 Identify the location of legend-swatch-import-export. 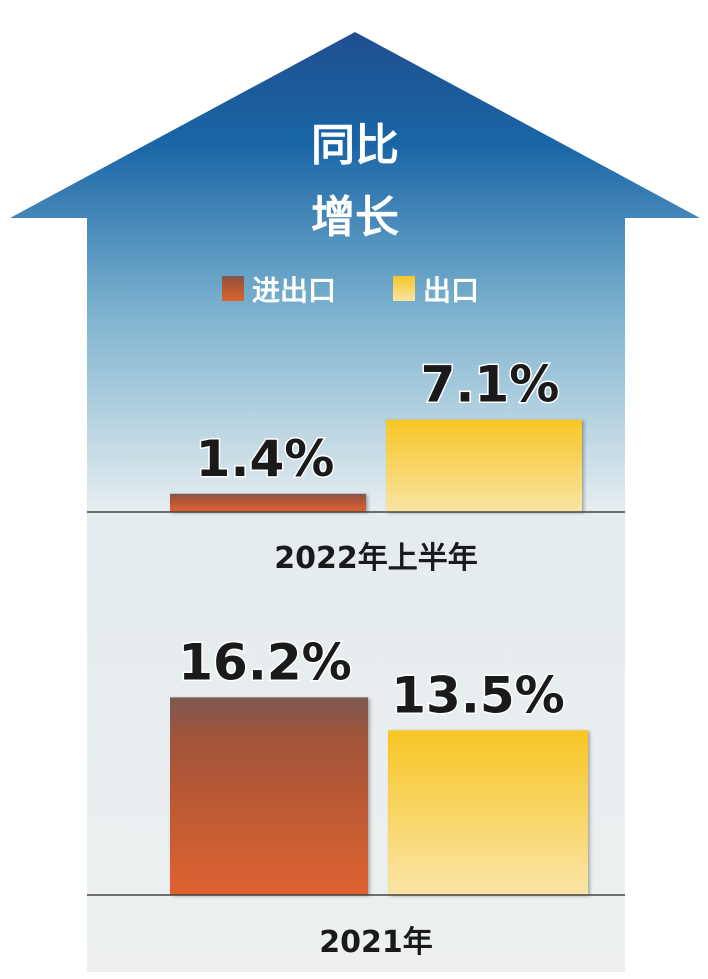
(233, 288).